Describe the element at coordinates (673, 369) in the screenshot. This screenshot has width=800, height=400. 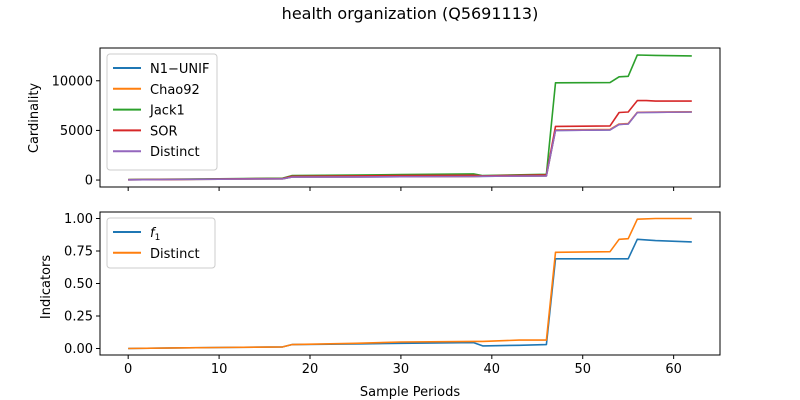
I see `x-tick-label: 60` at that location.